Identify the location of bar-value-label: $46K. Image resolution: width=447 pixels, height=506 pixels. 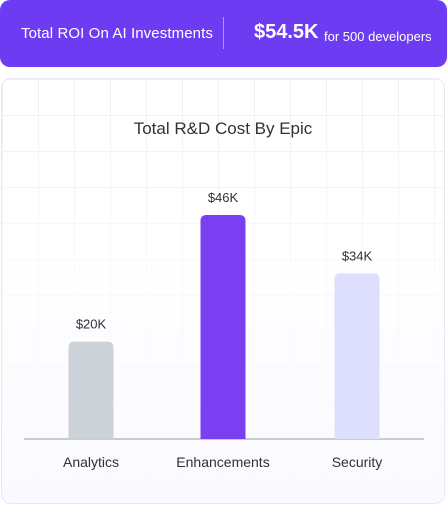
(223, 197).